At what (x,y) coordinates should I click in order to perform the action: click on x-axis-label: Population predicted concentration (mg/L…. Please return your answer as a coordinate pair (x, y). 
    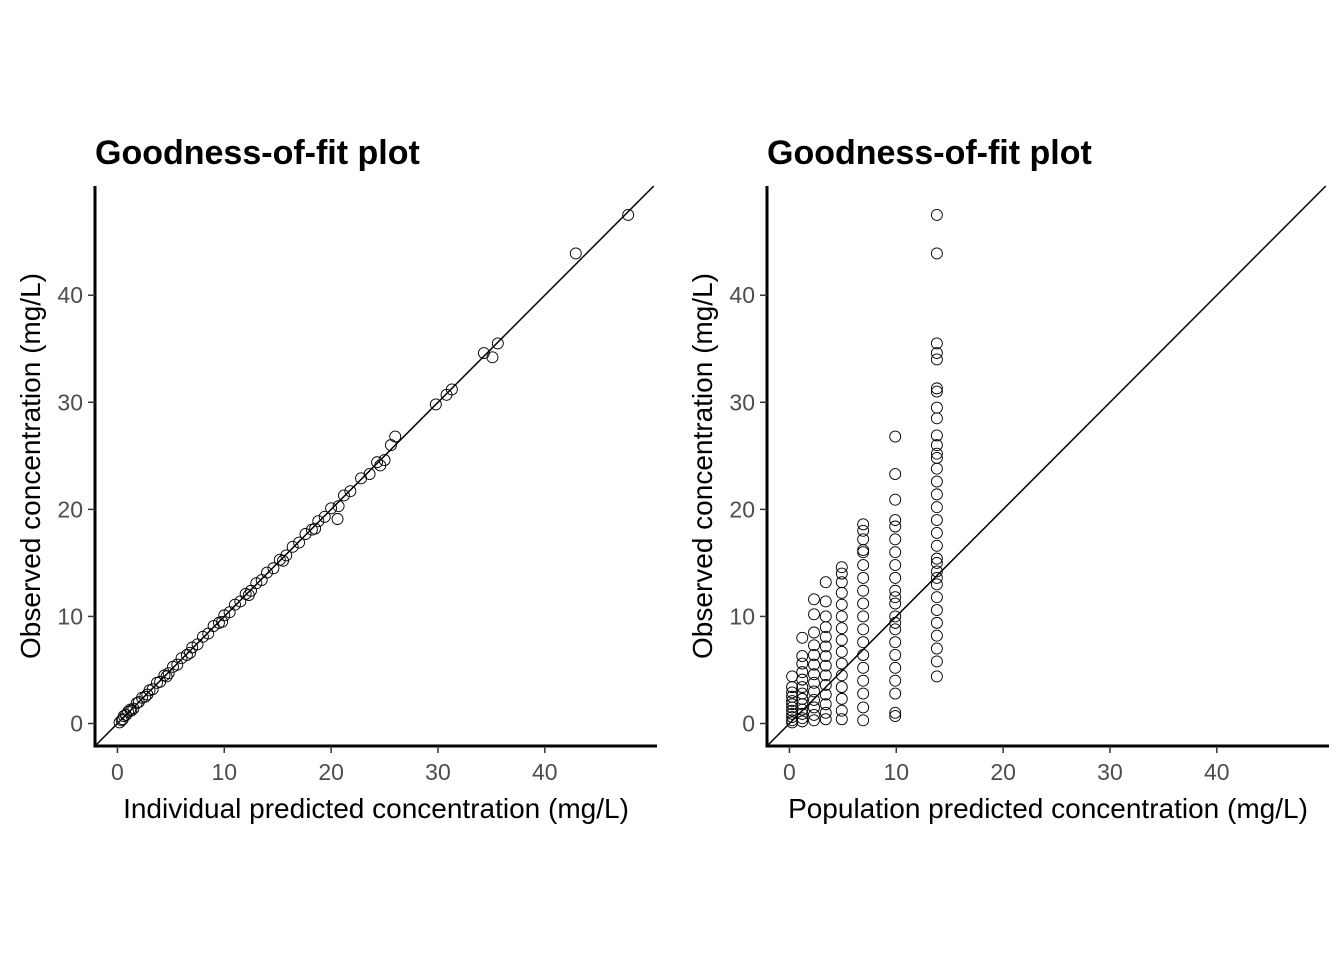
    Looking at the image, I should click on (1048, 808).